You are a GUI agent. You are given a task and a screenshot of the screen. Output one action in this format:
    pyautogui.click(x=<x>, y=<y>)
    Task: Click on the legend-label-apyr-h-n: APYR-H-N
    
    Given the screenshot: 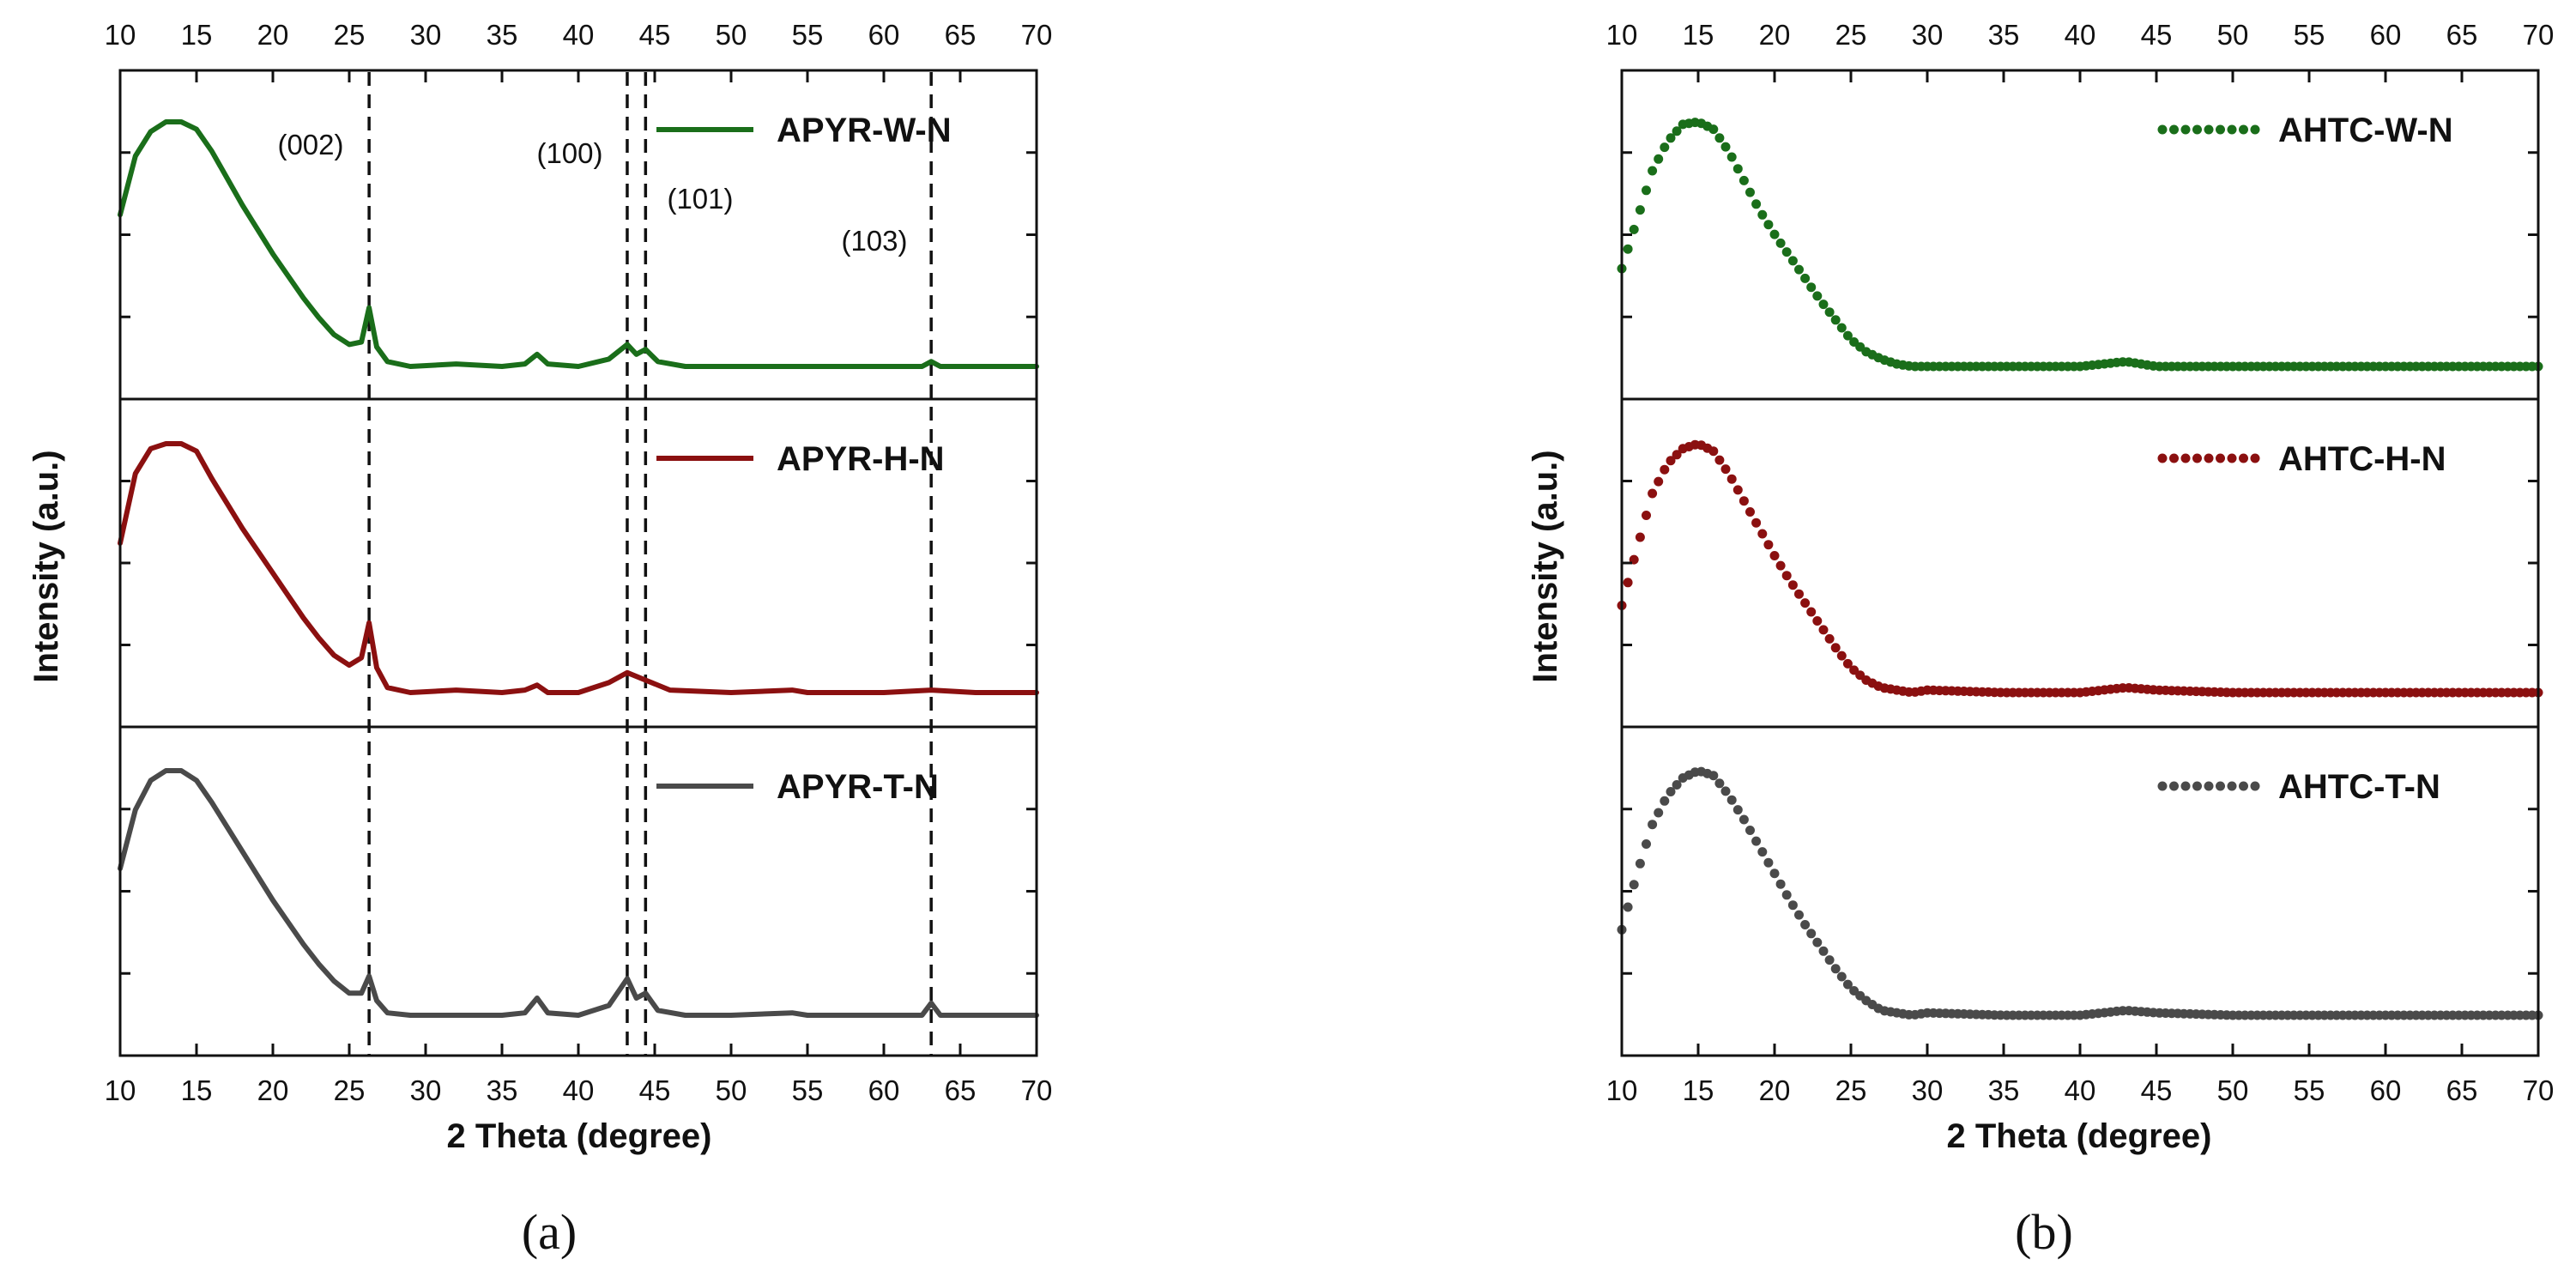 What is the action you would take?
    pyautogui.click(x=861, y=459)
    